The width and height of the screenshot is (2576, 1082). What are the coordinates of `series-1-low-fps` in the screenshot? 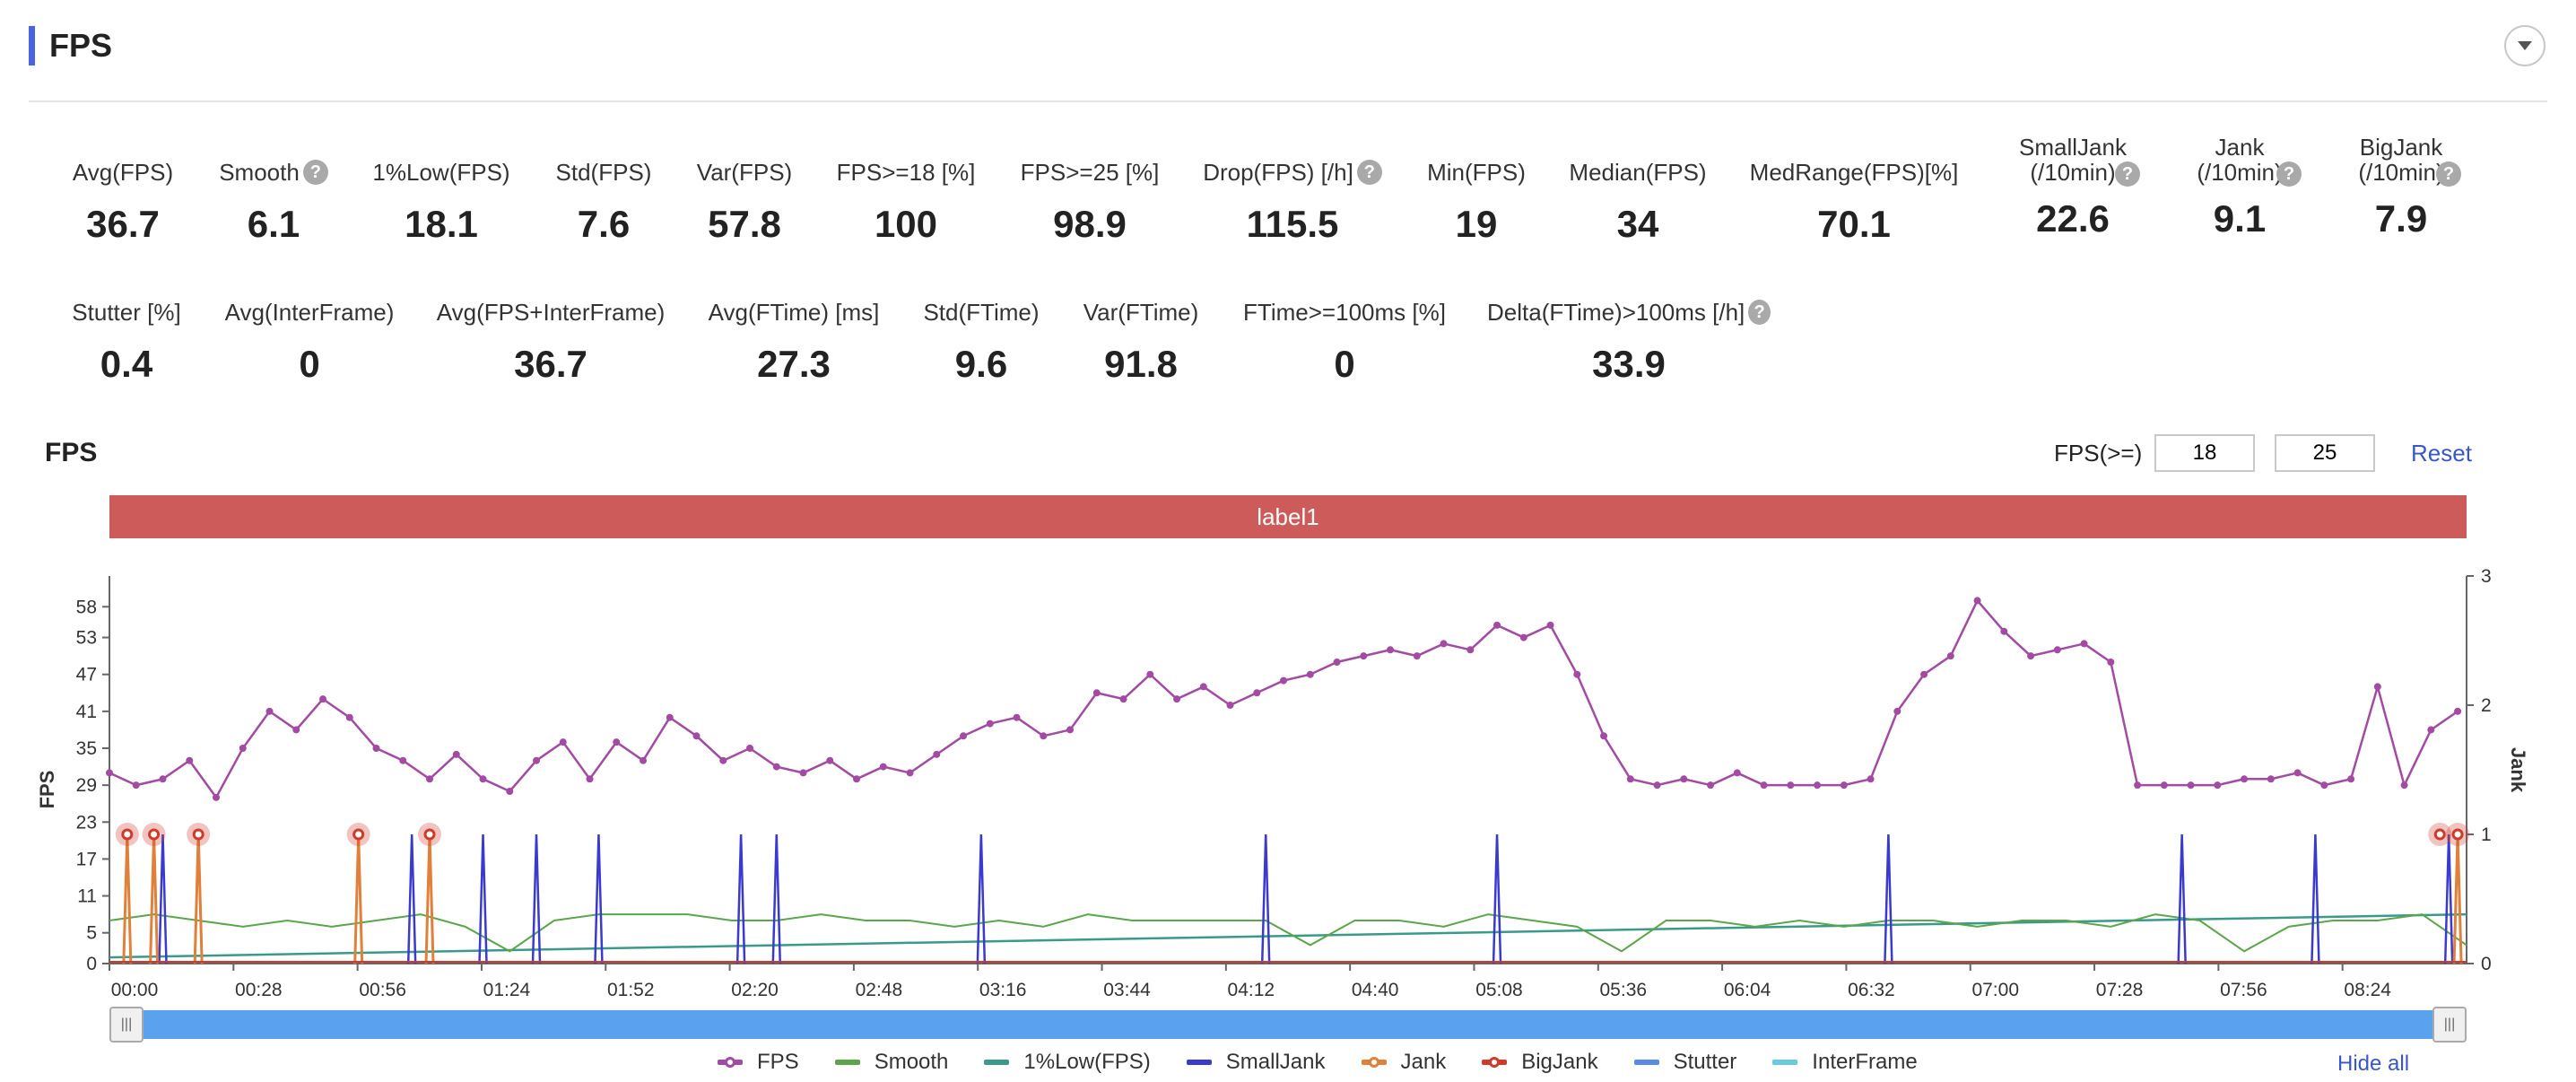 It's located at (1288, 935).